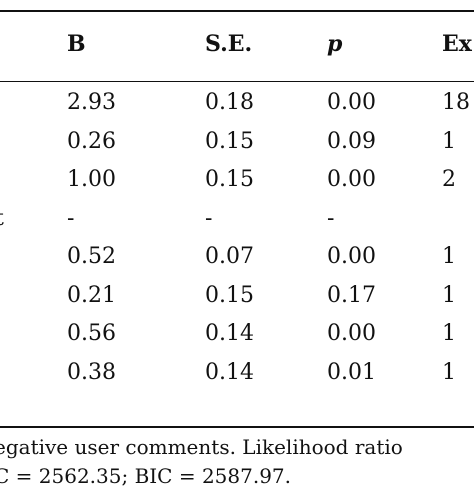  Describe the element at coordinates (91, 295) in the screenshot. I see `cell-b: 0.21` at that location.